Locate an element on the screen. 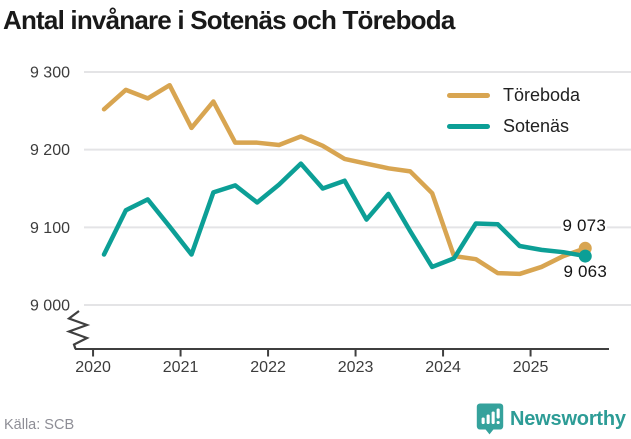  axis-break-icon is located at coordinates (78, 330).